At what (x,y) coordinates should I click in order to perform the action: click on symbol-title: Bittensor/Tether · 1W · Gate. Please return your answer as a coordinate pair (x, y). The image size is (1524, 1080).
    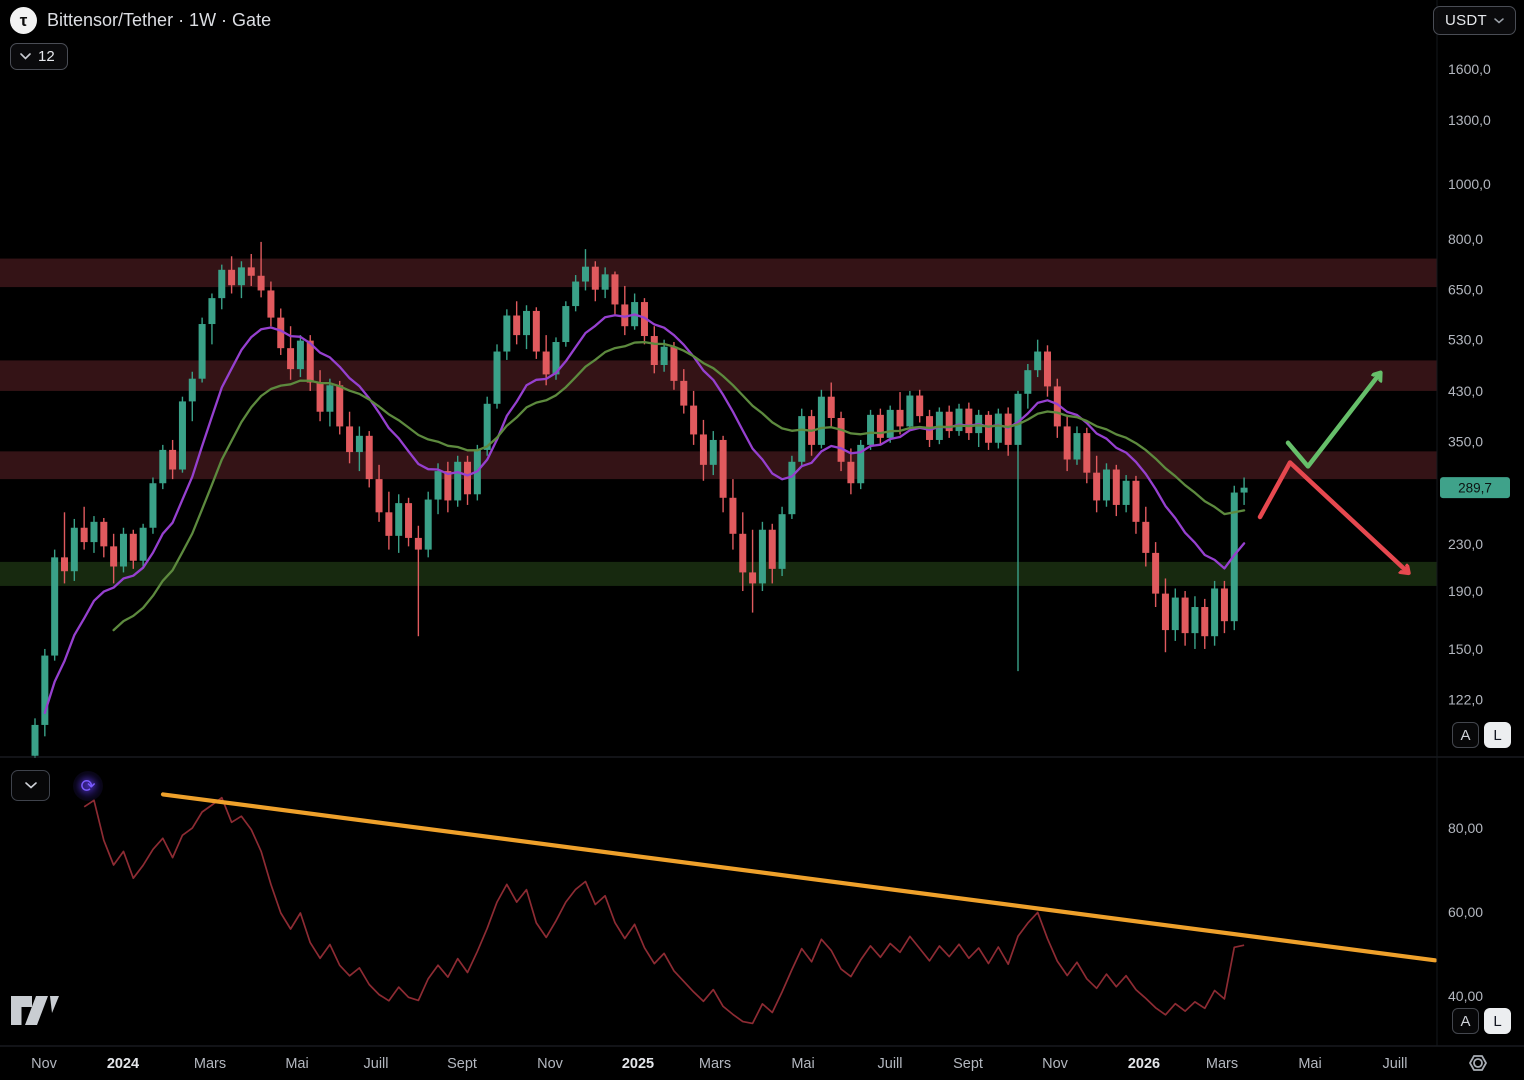
    Looking at the image, I should click on (159, 20).